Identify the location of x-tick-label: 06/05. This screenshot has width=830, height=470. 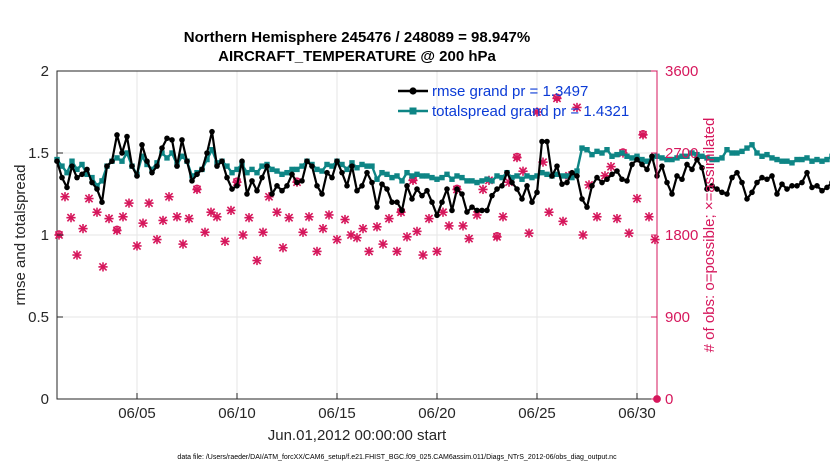
(137, 413).